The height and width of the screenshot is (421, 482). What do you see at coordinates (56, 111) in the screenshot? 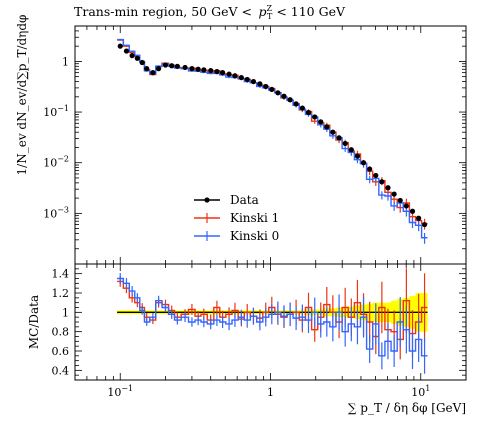
I see `y-tick-label: 10⁻¹` at bounding box center [56, 111].